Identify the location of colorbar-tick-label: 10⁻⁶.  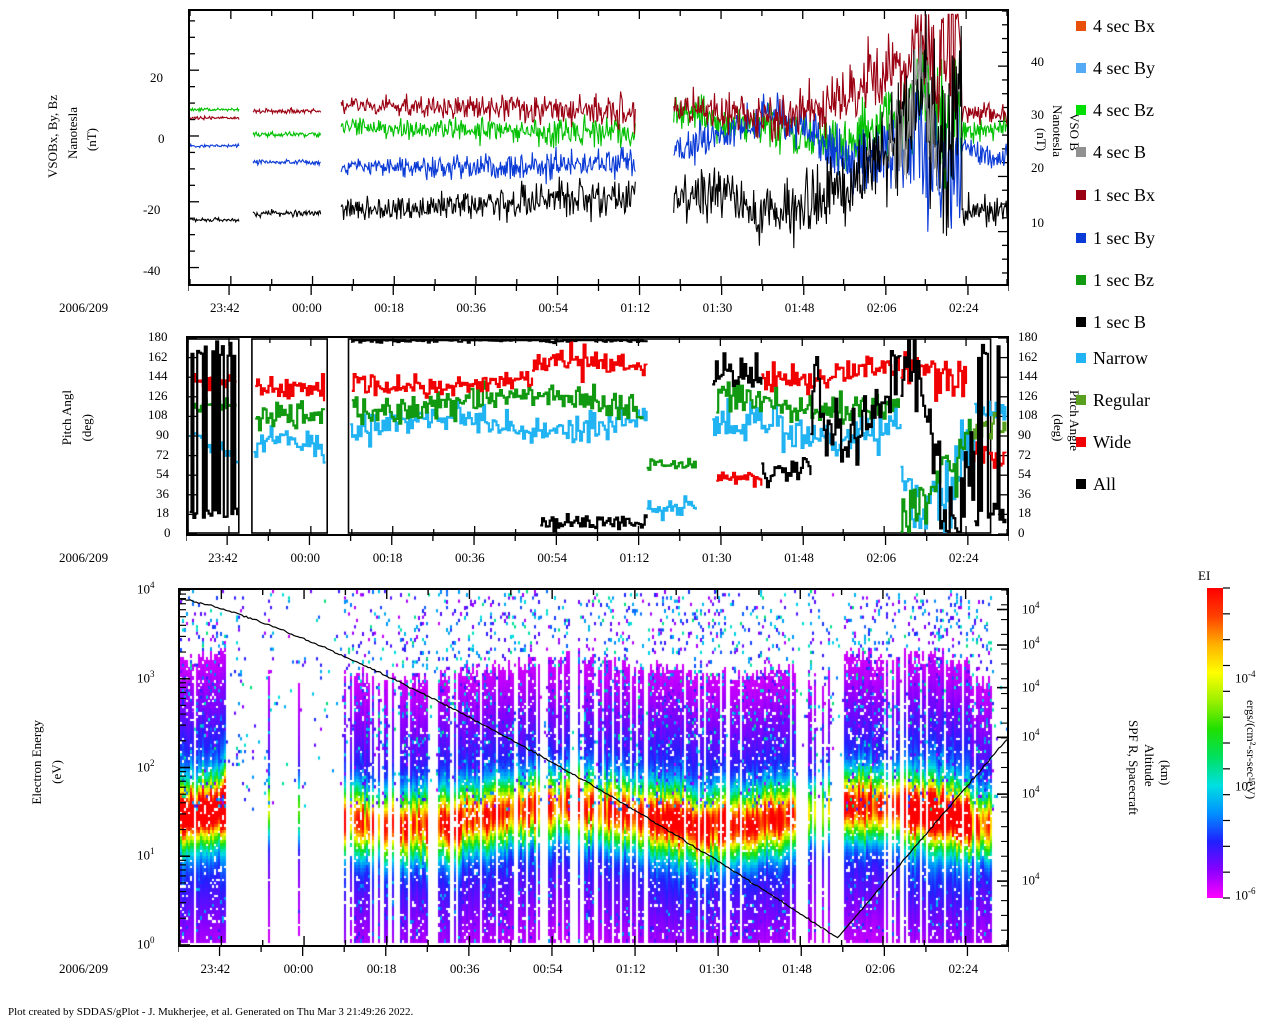
(1245, 894).